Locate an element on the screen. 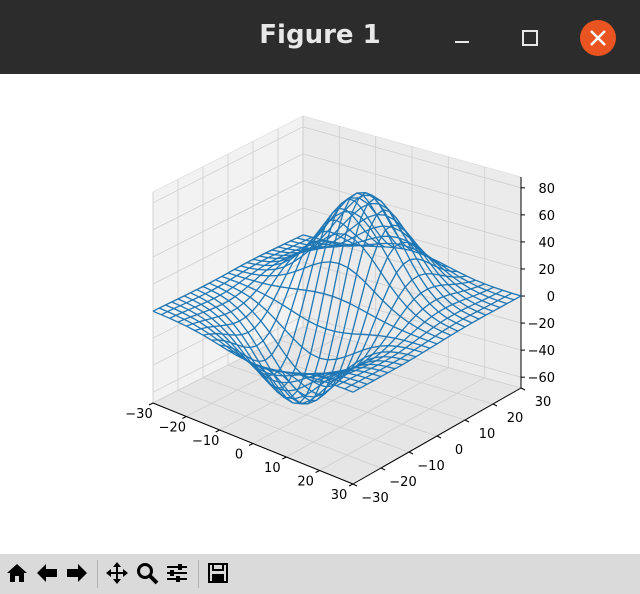 The image size is (640, 594). z-tick-label: 20 is located at coordinates (546, 270).